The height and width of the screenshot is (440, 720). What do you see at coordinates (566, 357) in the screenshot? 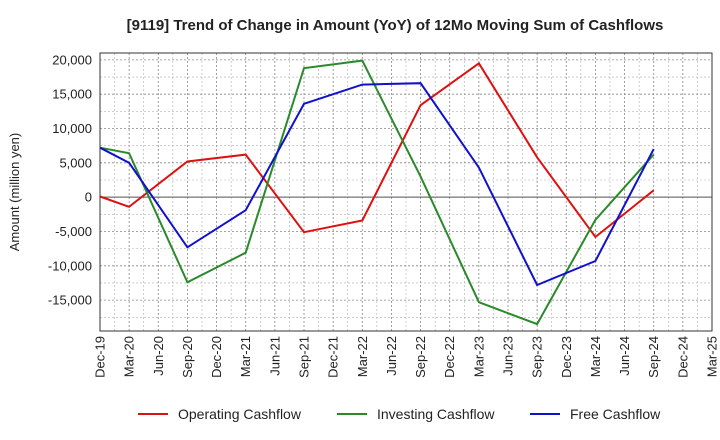
I see `x-tick-label: Dec-23` at bounding box center [566, 357].